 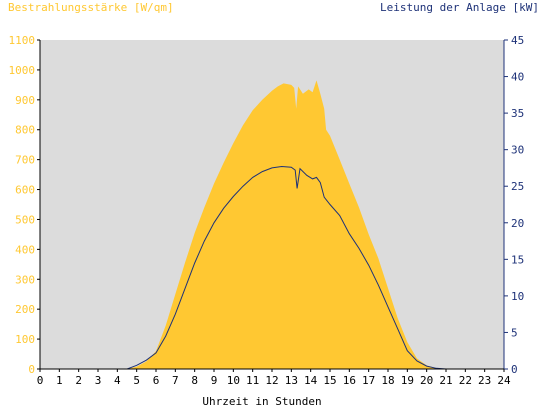 What do you see at coordinates (261, 401) in the screenshot?
I see `x-axis-title: Uhrzeit in Stunden` at bounding box center [261, 401].